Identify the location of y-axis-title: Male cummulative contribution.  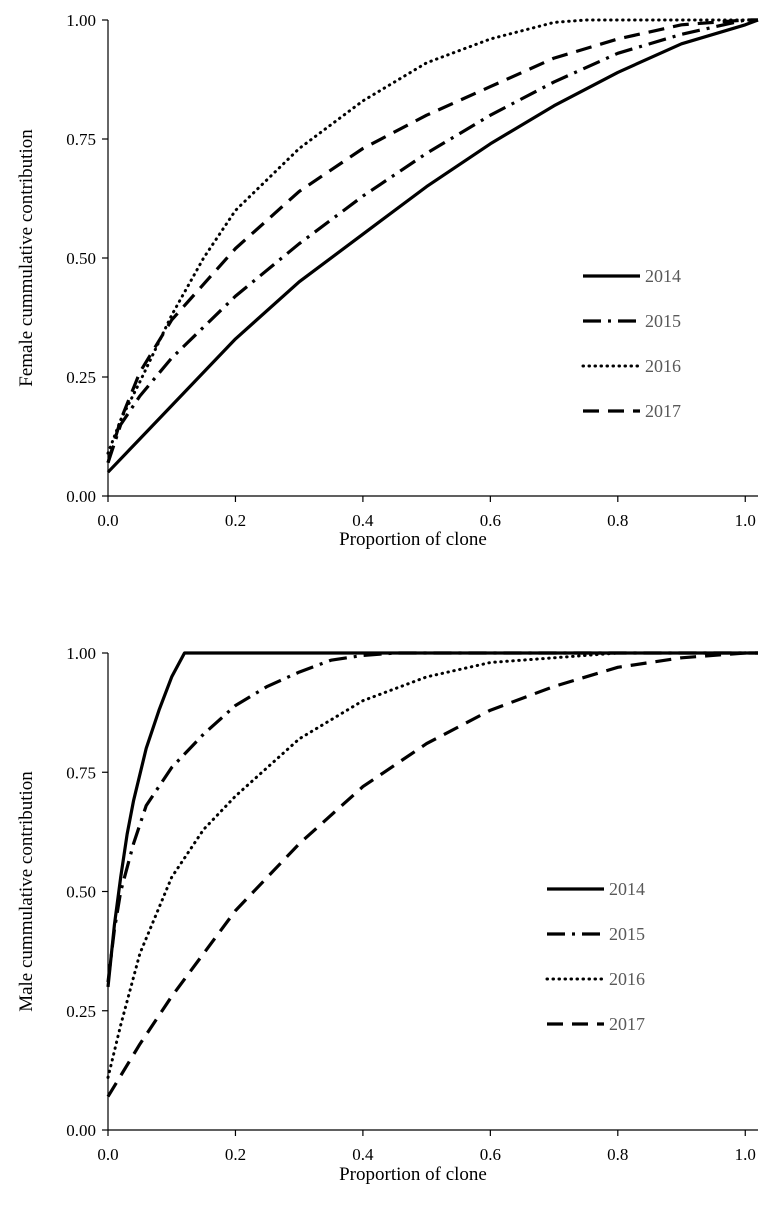
(26, 891).